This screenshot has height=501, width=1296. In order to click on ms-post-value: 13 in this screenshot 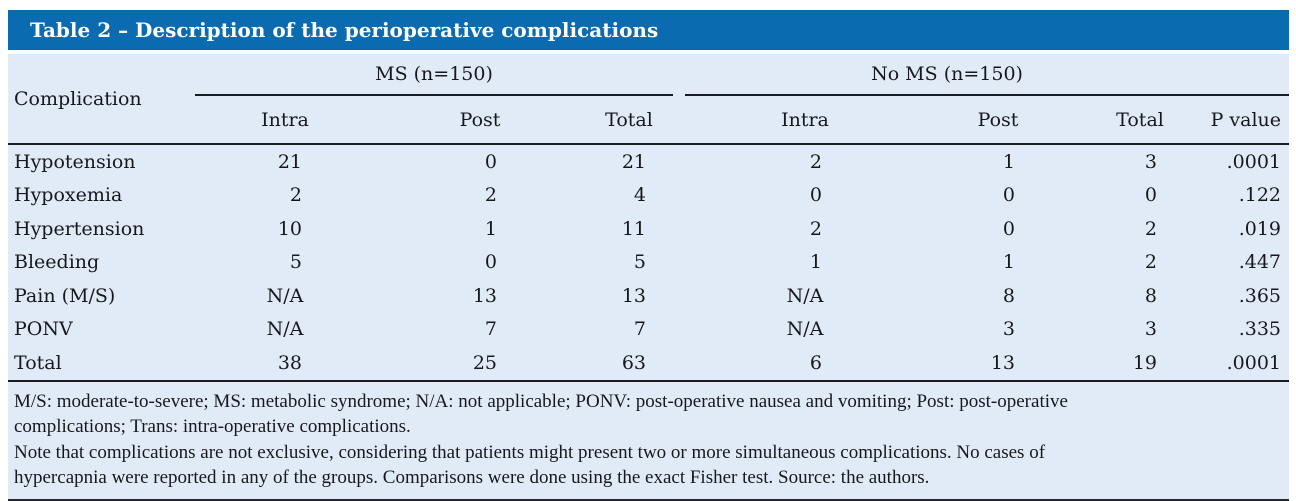, I will do `click(480, 296)`.